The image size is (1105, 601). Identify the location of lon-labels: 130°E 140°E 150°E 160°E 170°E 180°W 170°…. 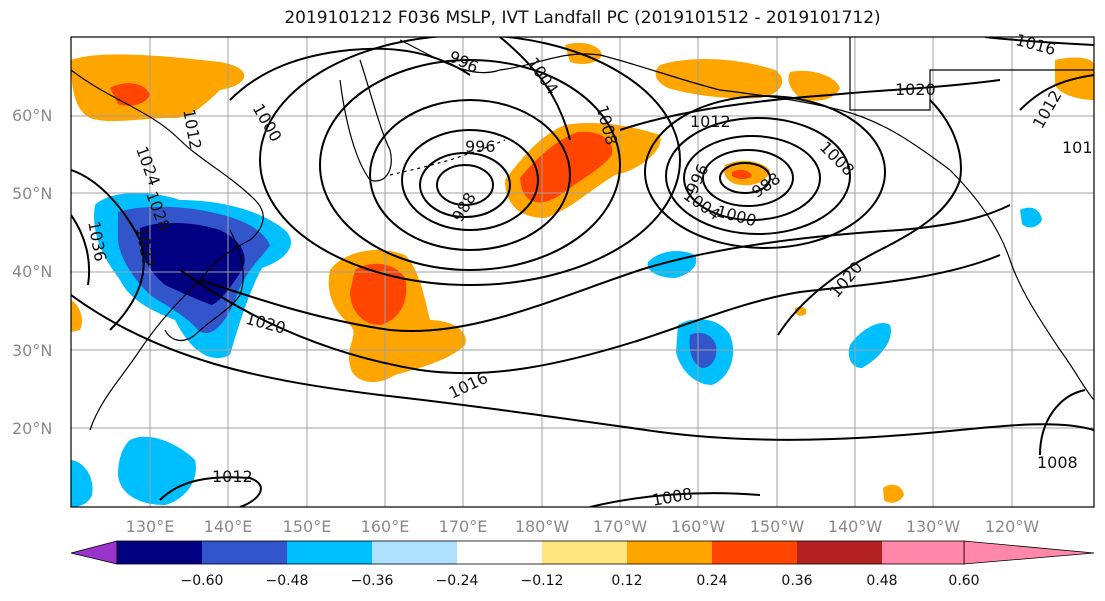
(583, 526).